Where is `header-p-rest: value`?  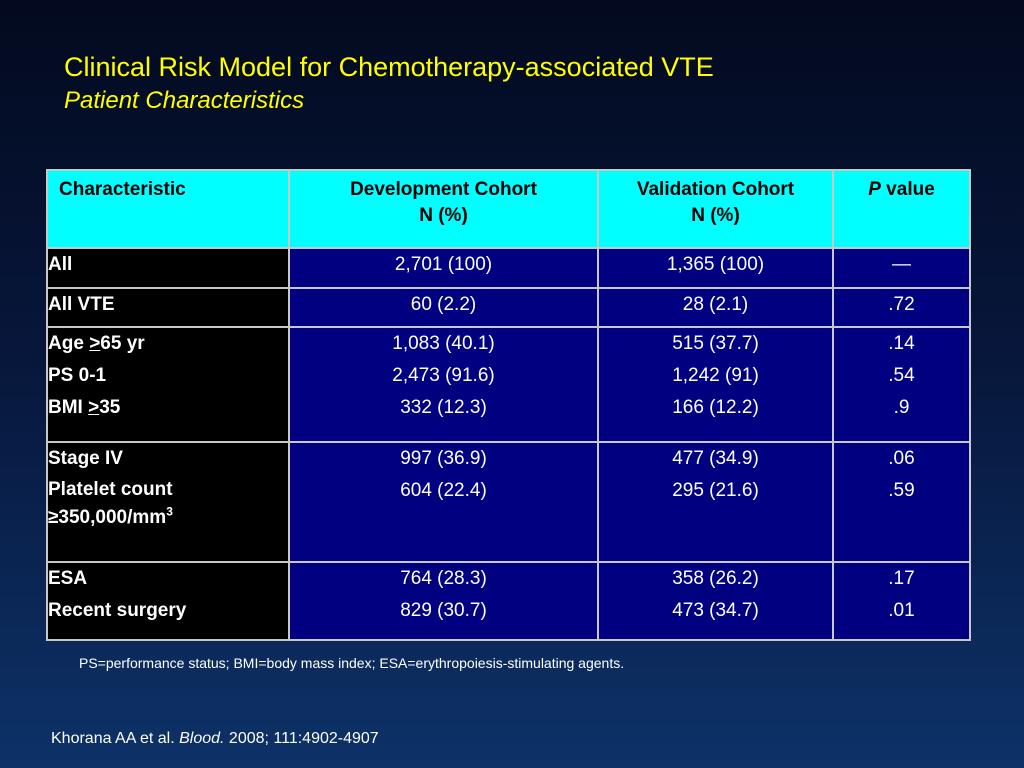 header-p-rest: value is located at coordinates (907, 189).